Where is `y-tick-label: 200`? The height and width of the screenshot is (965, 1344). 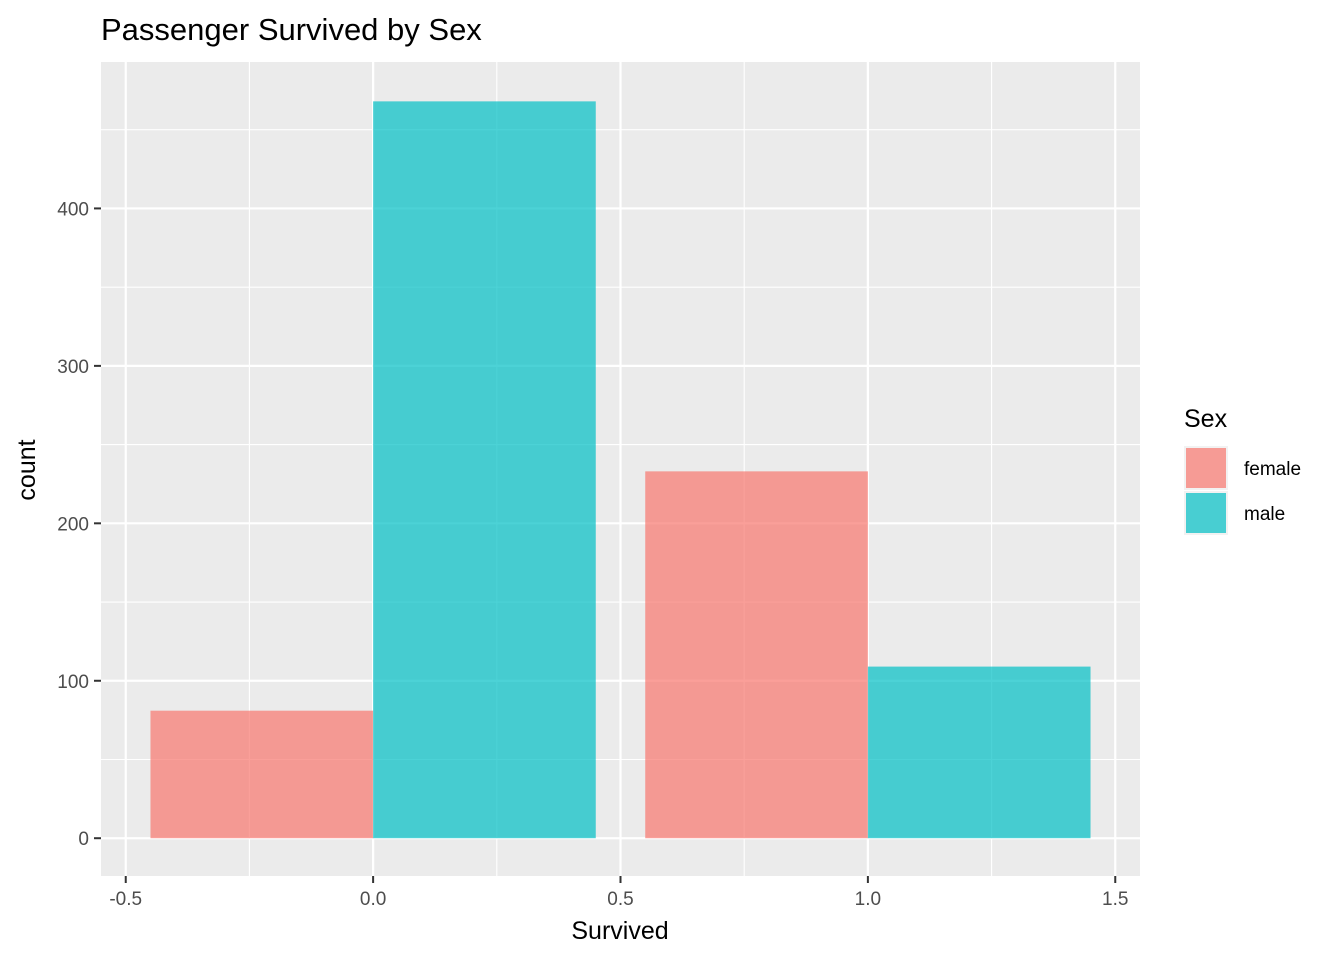 y-tick-label: 200 is located at coordinates (73, 524).